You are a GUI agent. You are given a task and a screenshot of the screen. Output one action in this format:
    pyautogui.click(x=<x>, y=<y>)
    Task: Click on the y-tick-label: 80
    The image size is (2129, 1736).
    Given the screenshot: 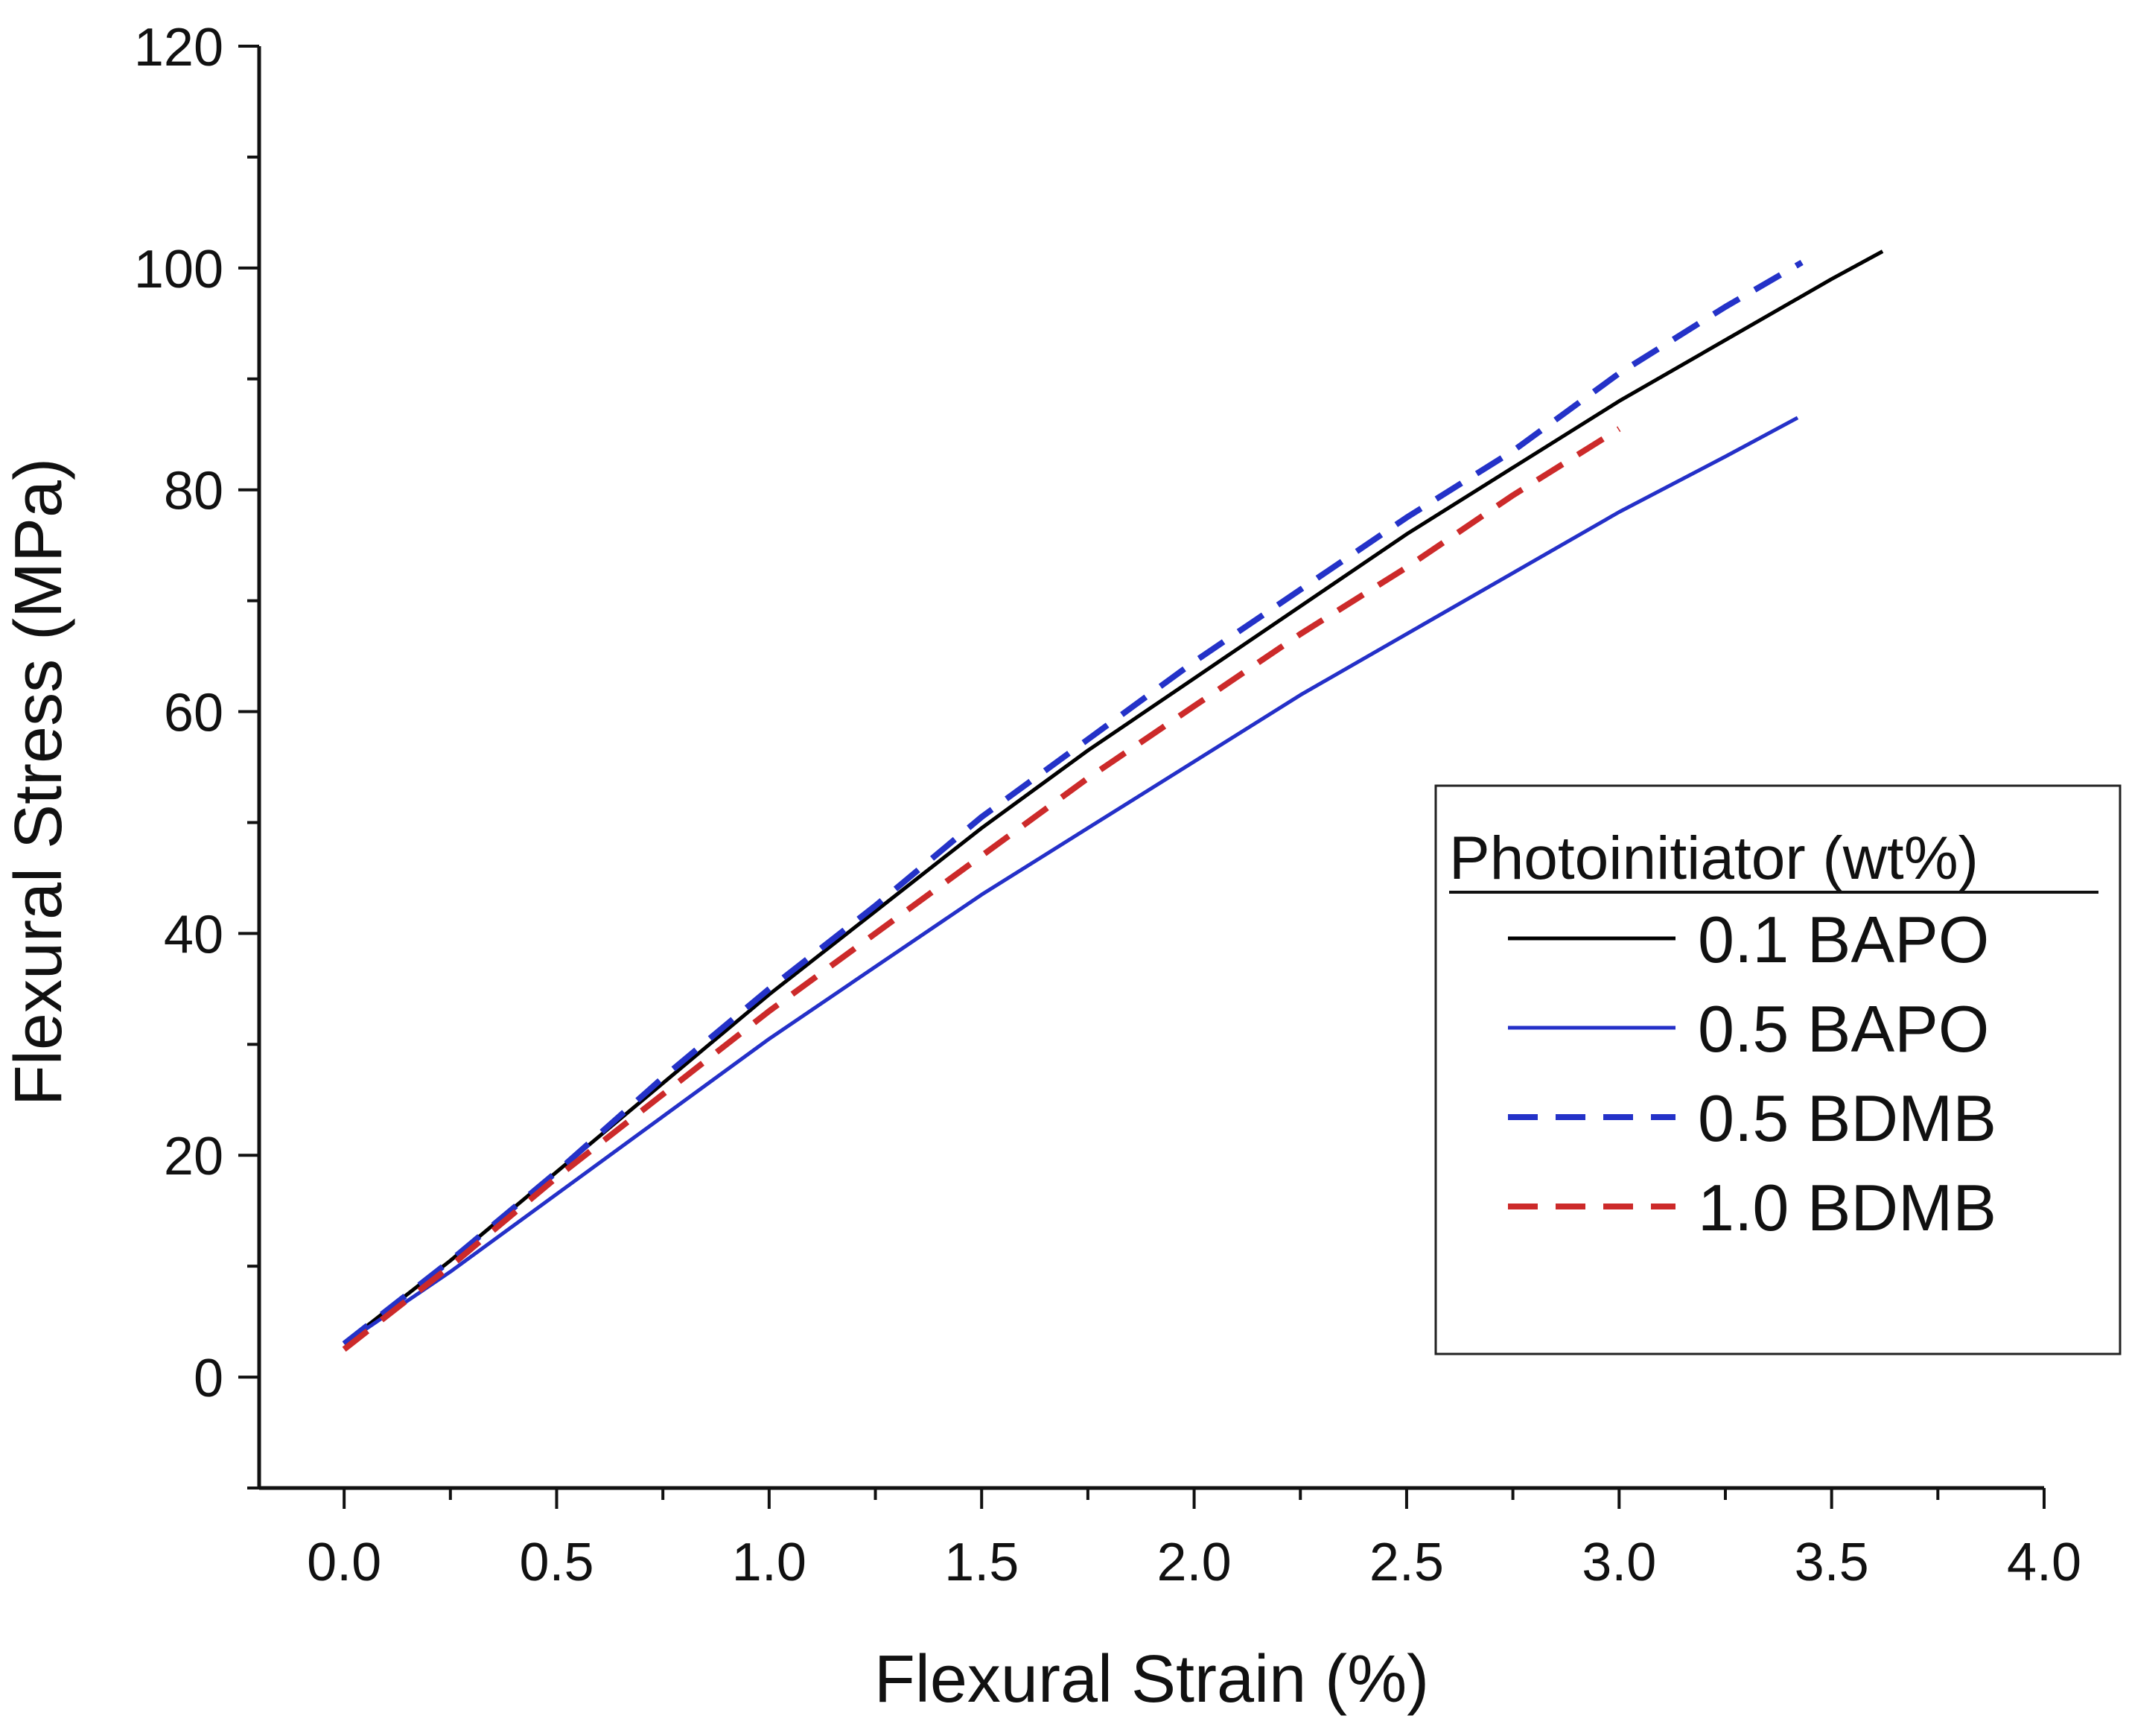 What is the action you would take?
    pyautogui.click(x=194, y=491)
    